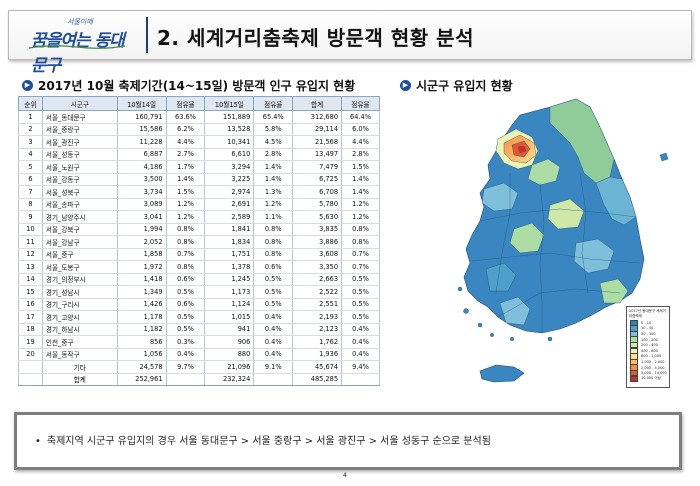  What do you see at coordinates (141, 103) in the screenshot?
I see `column-header: 10월14일` at bounding box center [141, 103].